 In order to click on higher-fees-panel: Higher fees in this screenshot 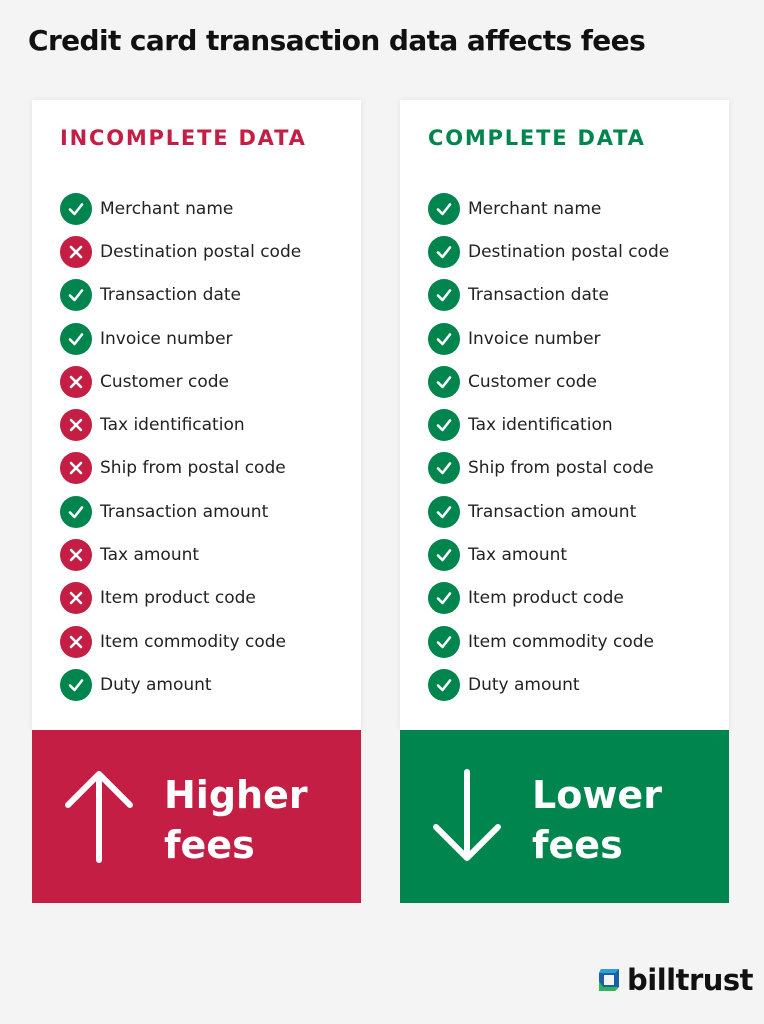, I will do `click(196, 816)`.